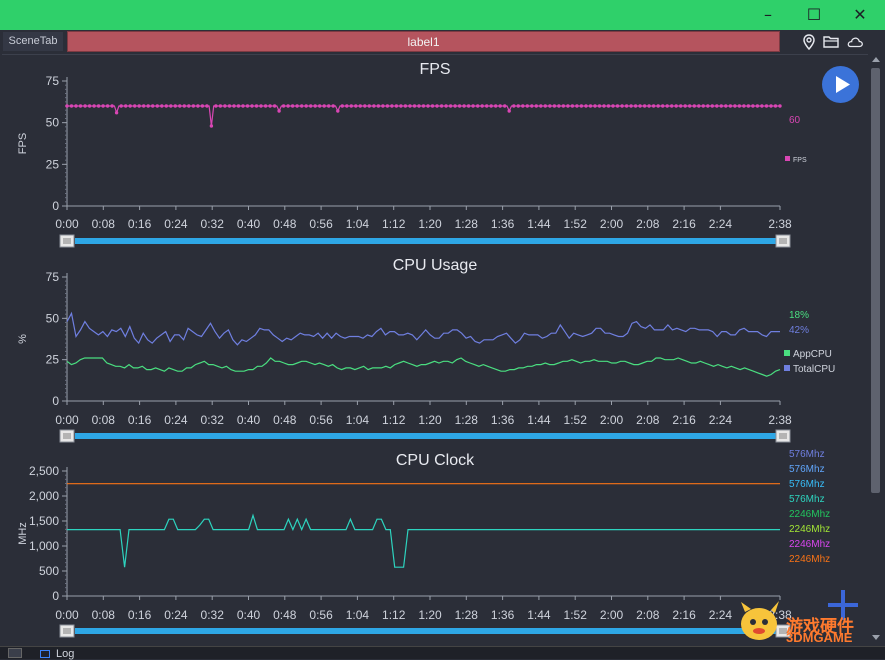 This screenshot has width=885, height=660. I want to click on log-checkbox, so click(45, 654).